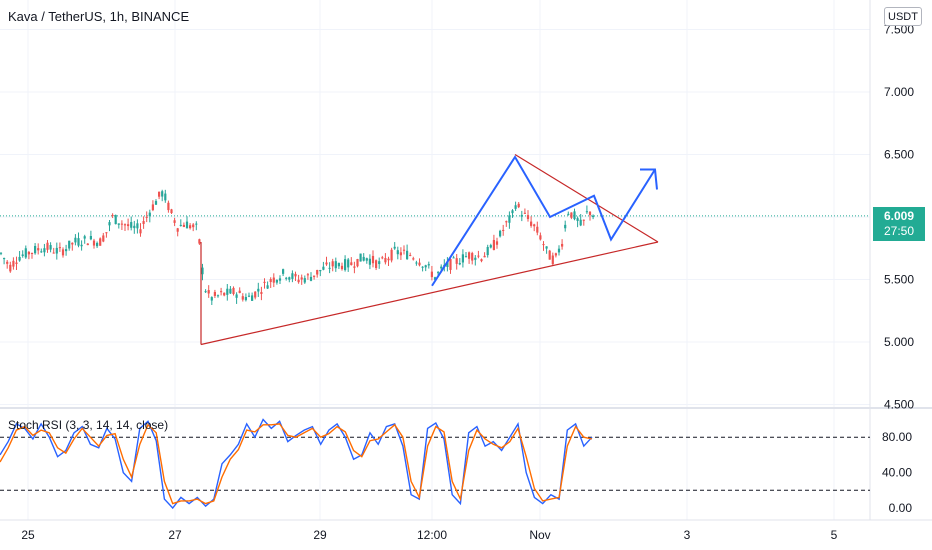 The width and height of the screenshot is (932, 550). I want to click on candles, so click(297, 247).